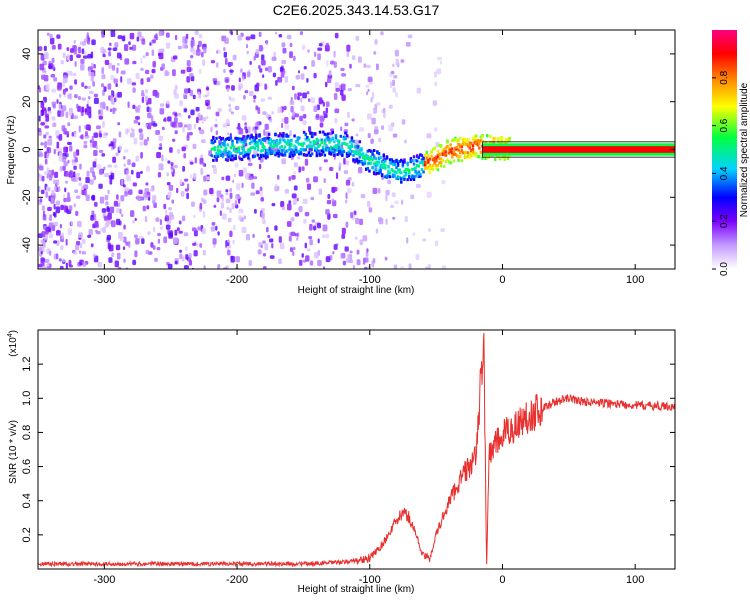 The height and width of the screenshot is (600, 750). What do you see at coordinates (27, 466) in the screenshot?
I see `y-tick-label: 0.6` at bounding box center [27, 466].